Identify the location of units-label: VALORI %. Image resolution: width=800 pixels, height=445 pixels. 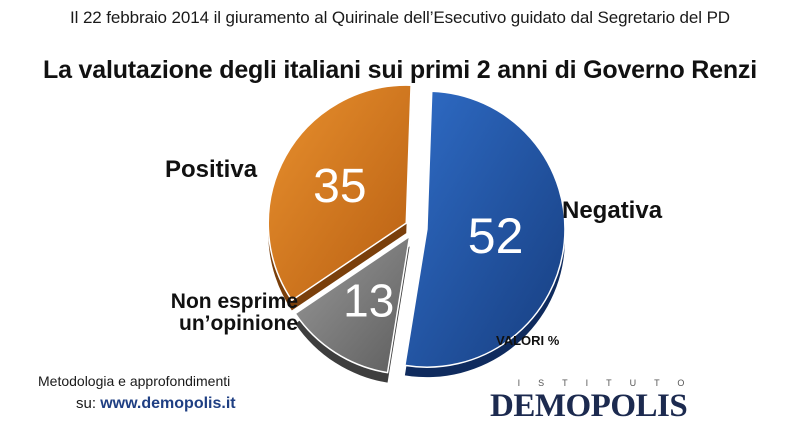
(528, 340).